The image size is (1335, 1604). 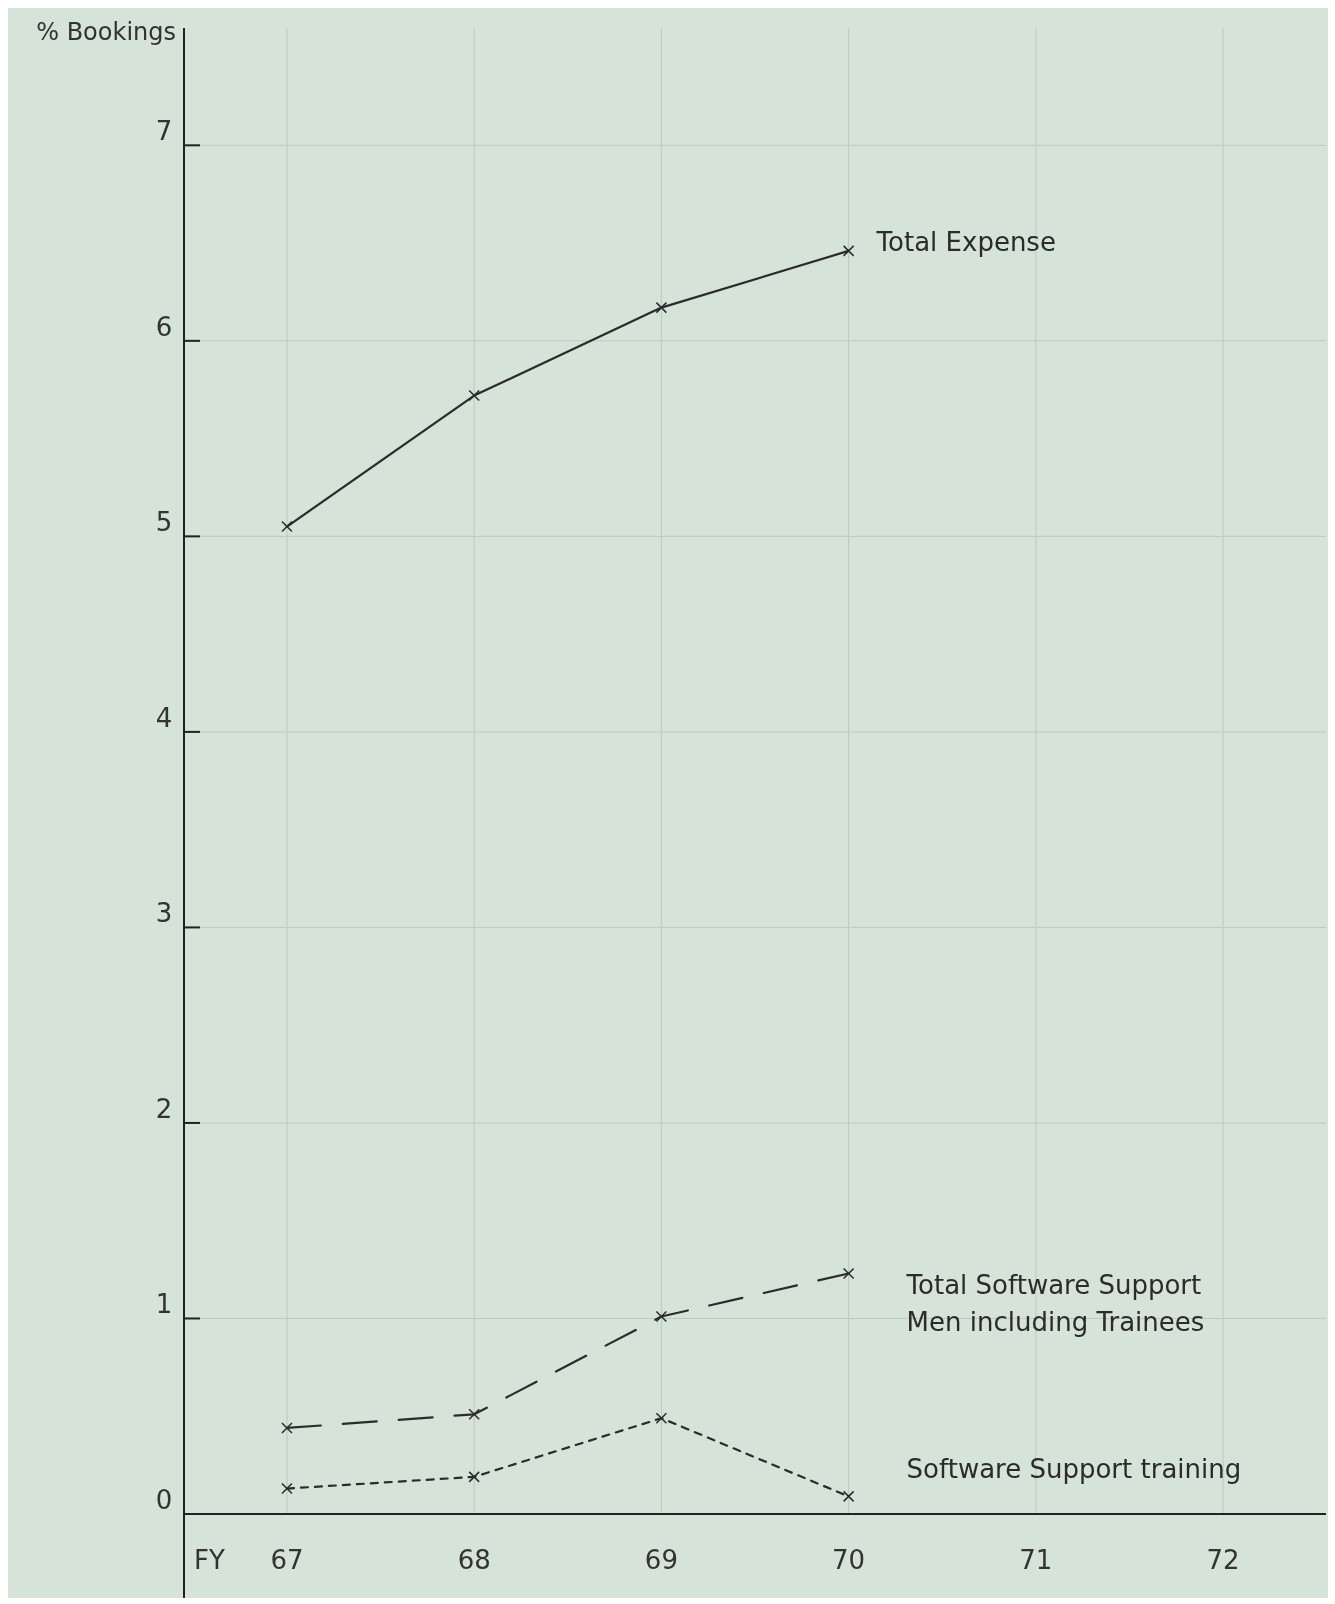 What do you see at coordinates (965, 241) in the screenshot?
I see `series-label: Total Expense` at bounding box center [965, 241].